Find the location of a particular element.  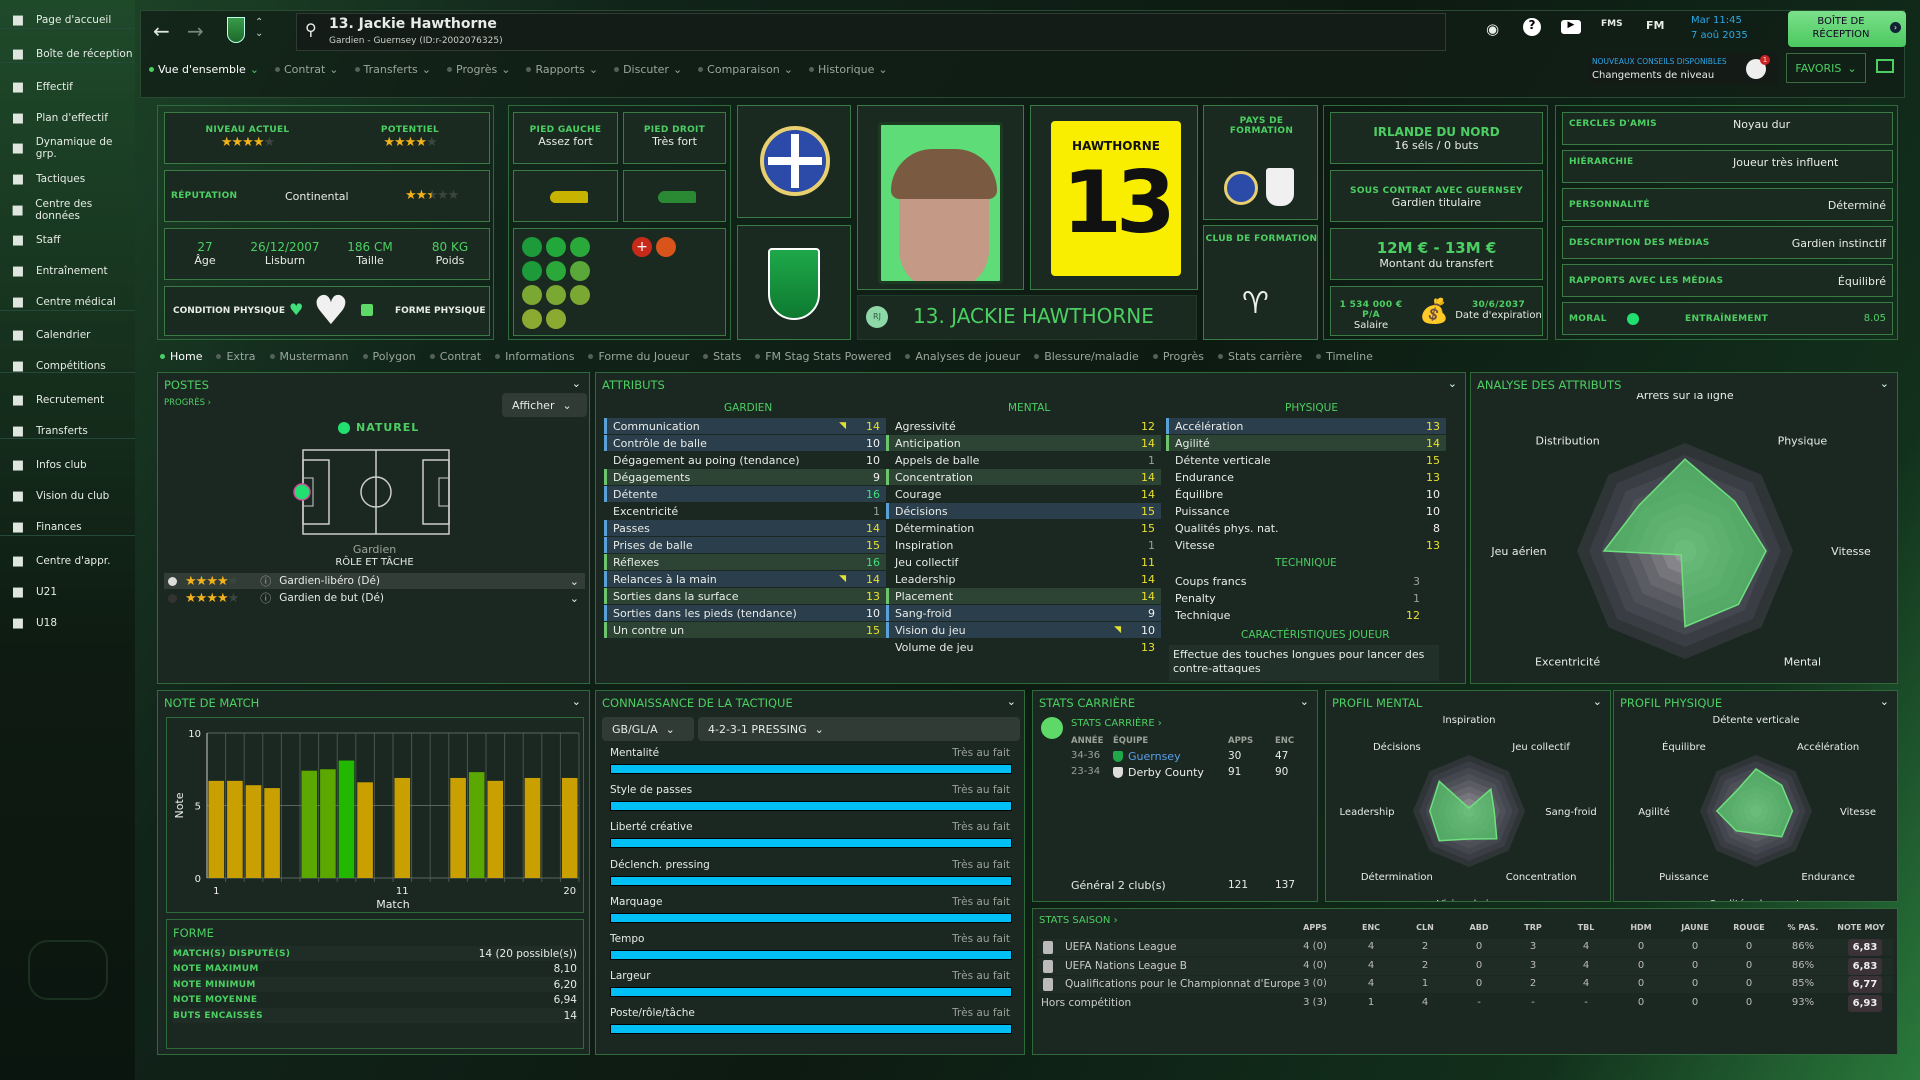

tab-analyses-de-joueur: Analyses de joueur is located at coordinates (962, 356).